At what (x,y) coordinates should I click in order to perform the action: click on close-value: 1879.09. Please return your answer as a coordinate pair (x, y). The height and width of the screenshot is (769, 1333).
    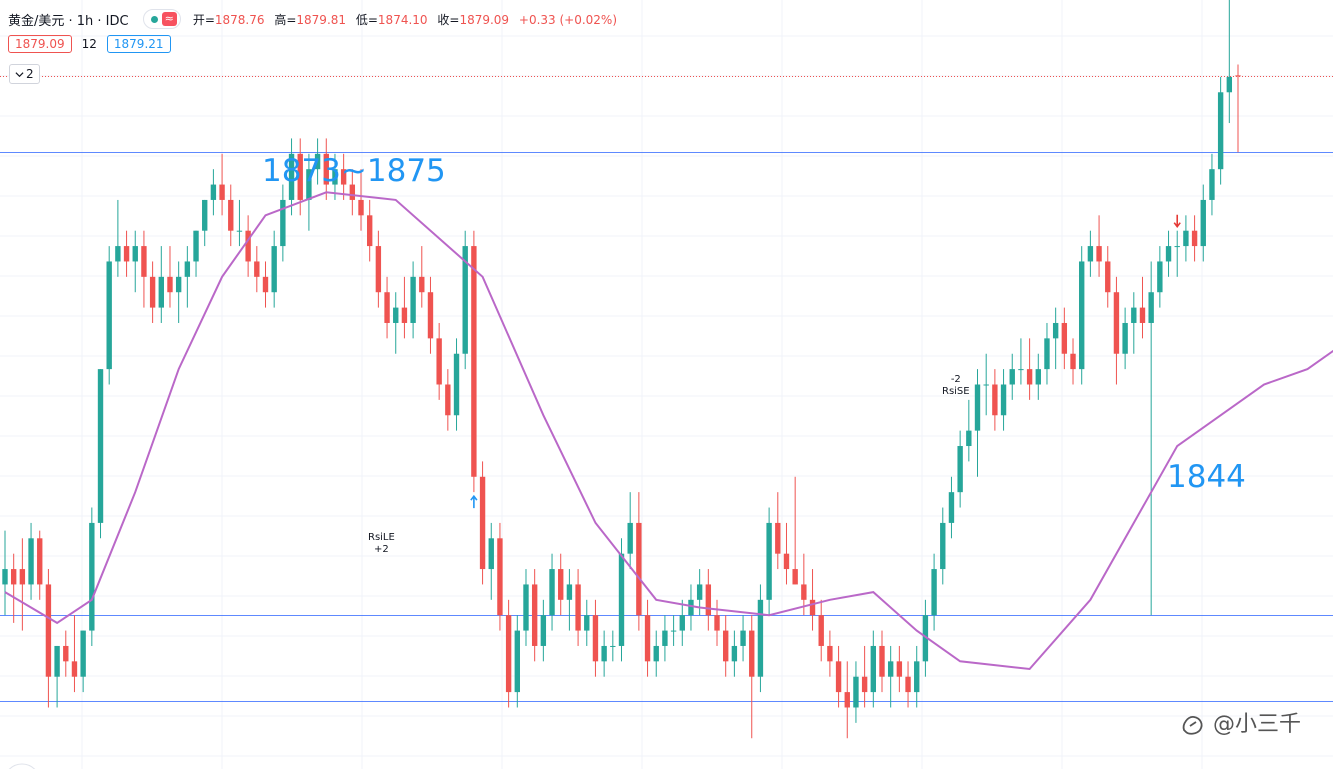
    Looking at the image, I should click on (484, 19).